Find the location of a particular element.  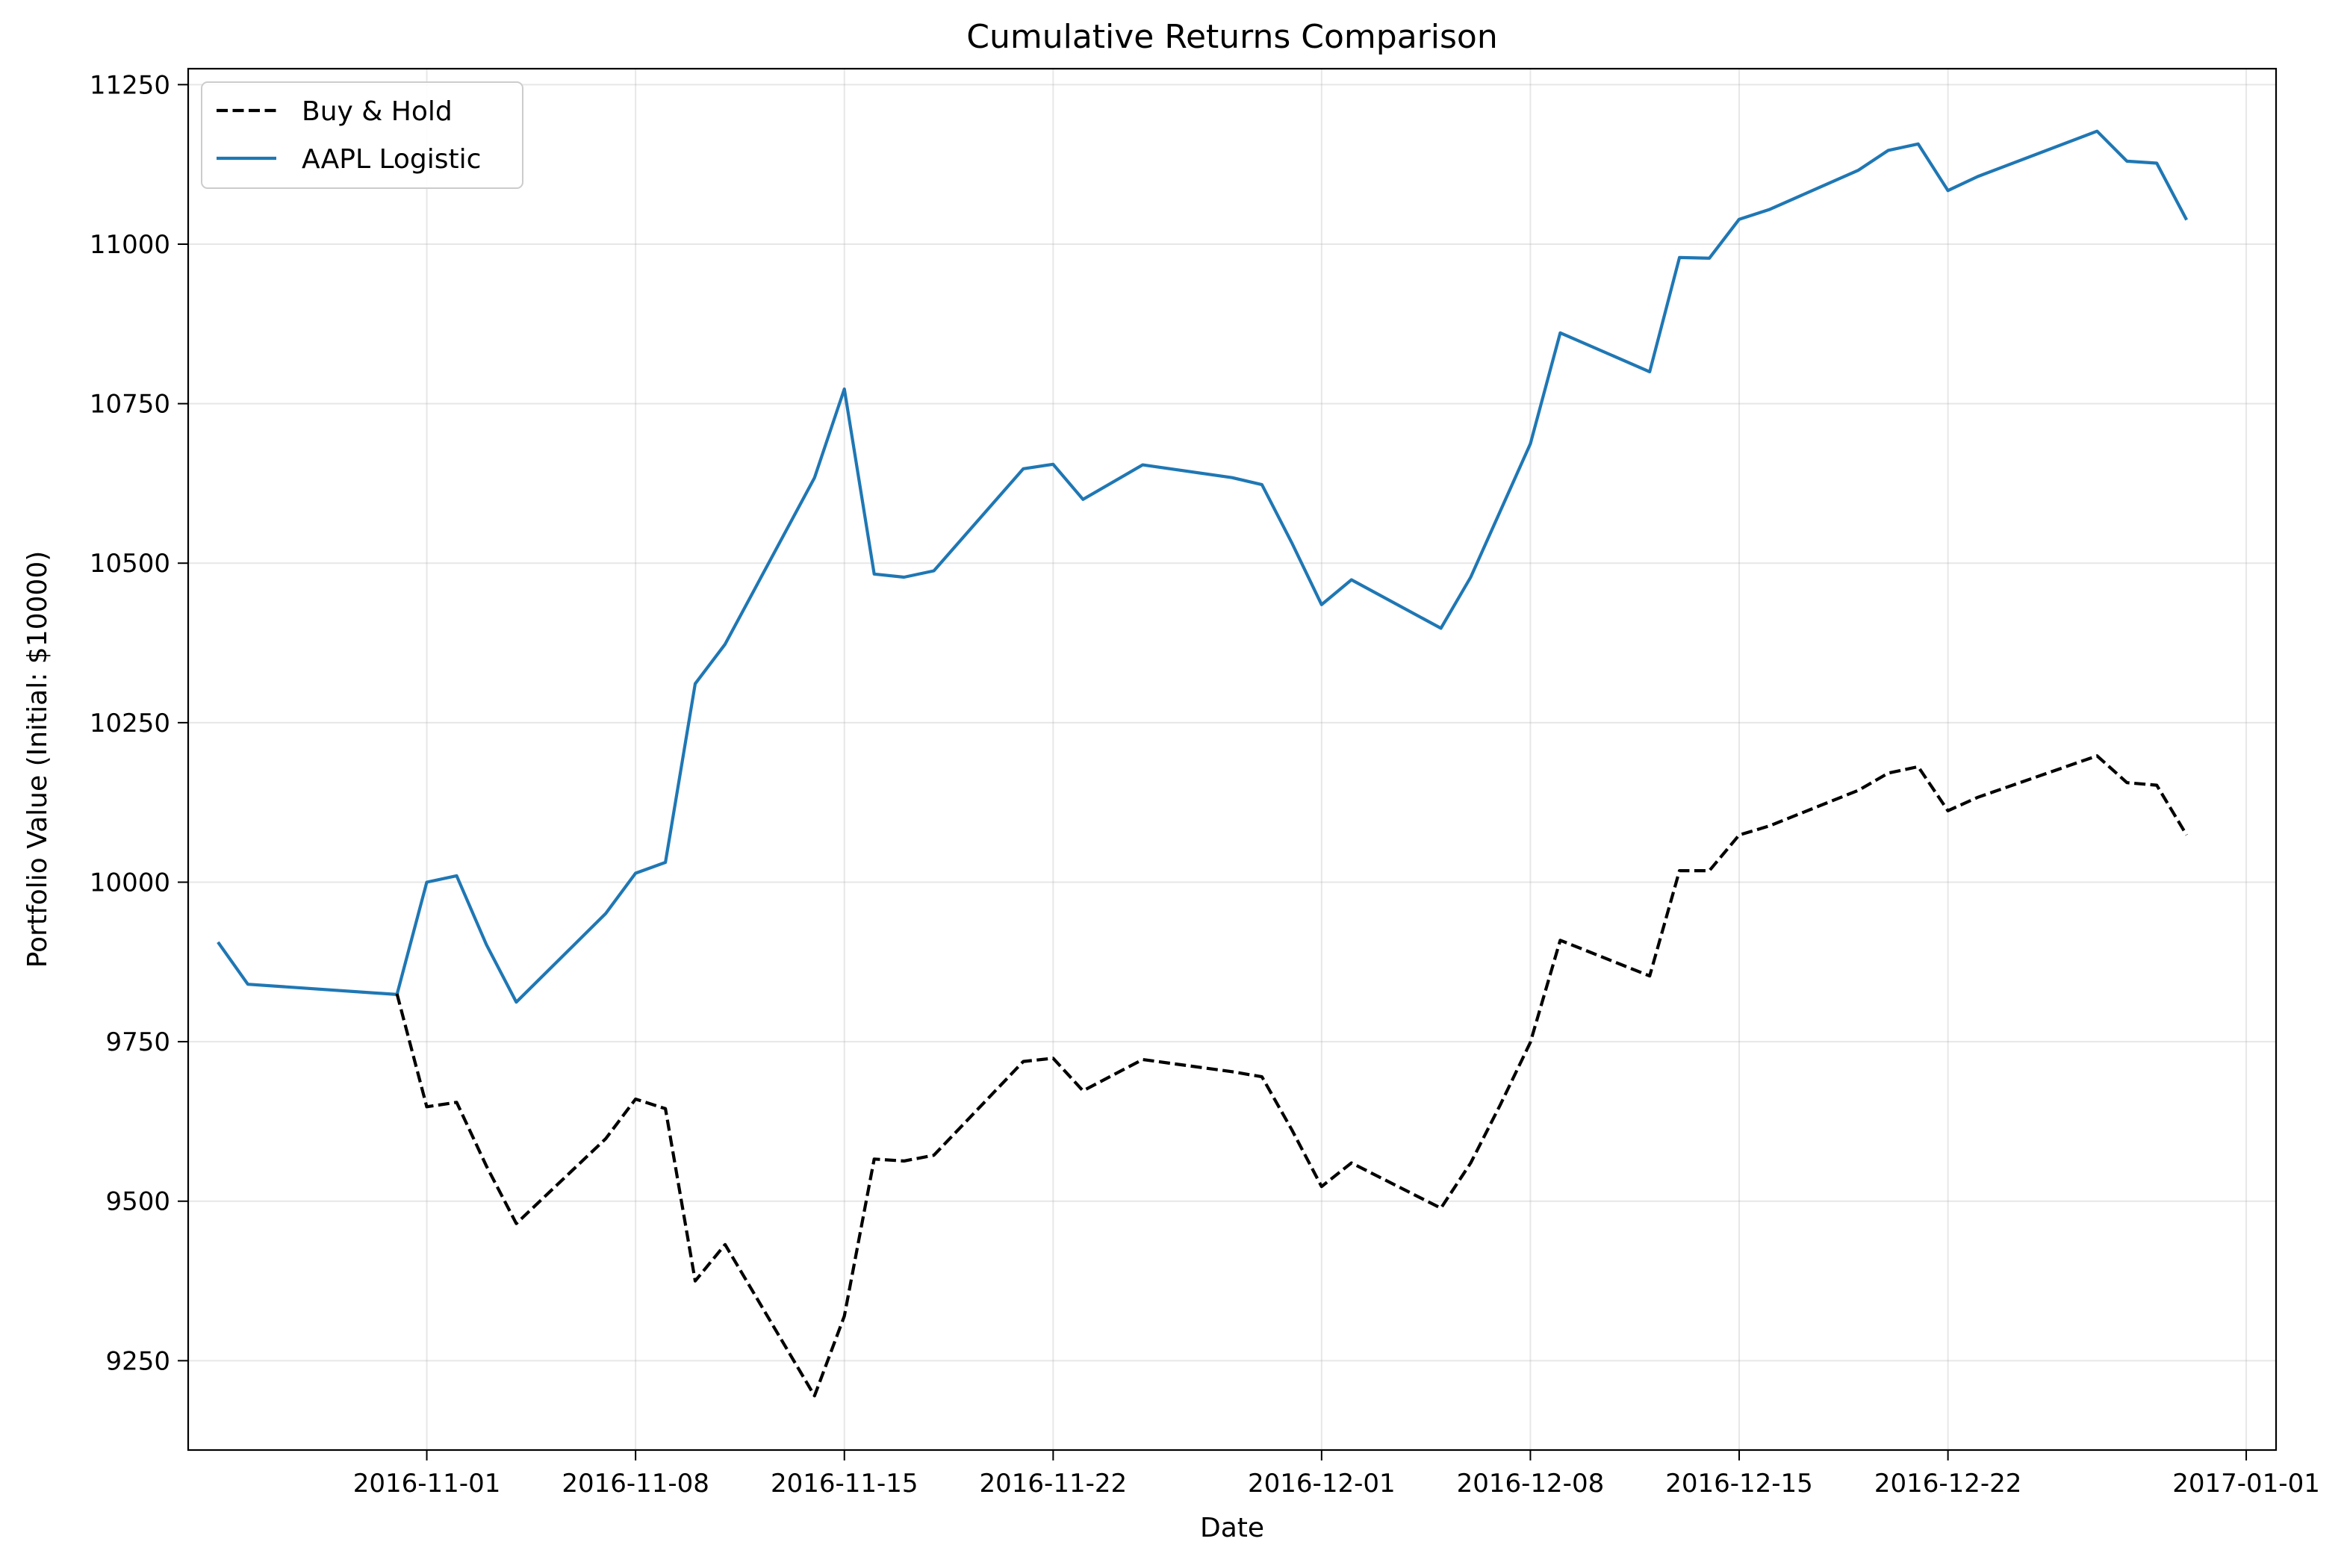

x-tick-label: 2016-11-15 is located at coordinates (845, 1484).